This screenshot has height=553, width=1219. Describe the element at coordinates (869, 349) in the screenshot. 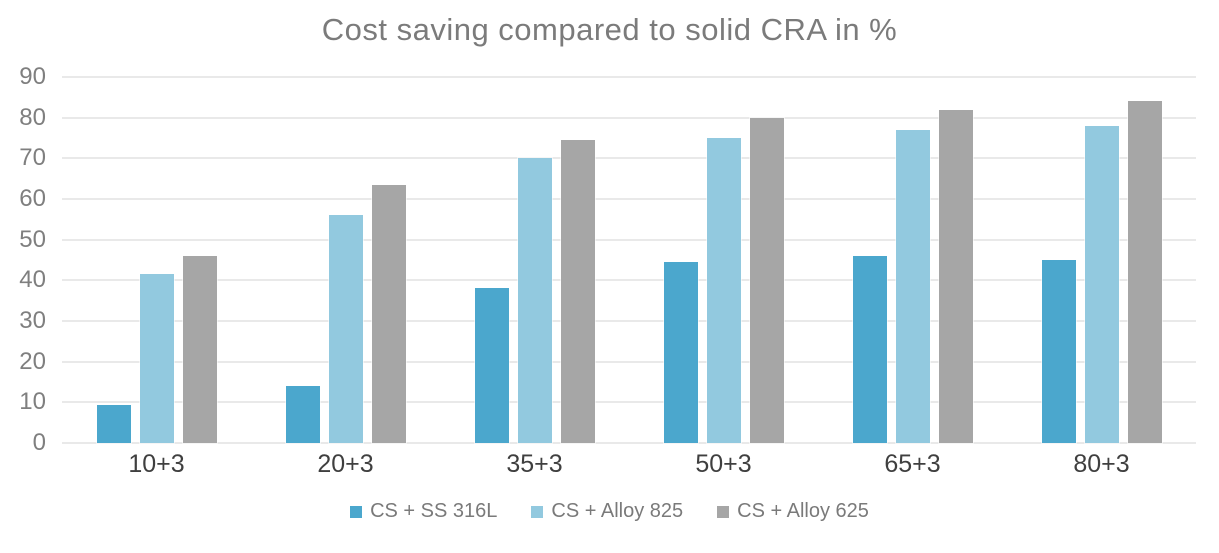

I see `bar-cs-+-ss-316l-65+3` at that location.